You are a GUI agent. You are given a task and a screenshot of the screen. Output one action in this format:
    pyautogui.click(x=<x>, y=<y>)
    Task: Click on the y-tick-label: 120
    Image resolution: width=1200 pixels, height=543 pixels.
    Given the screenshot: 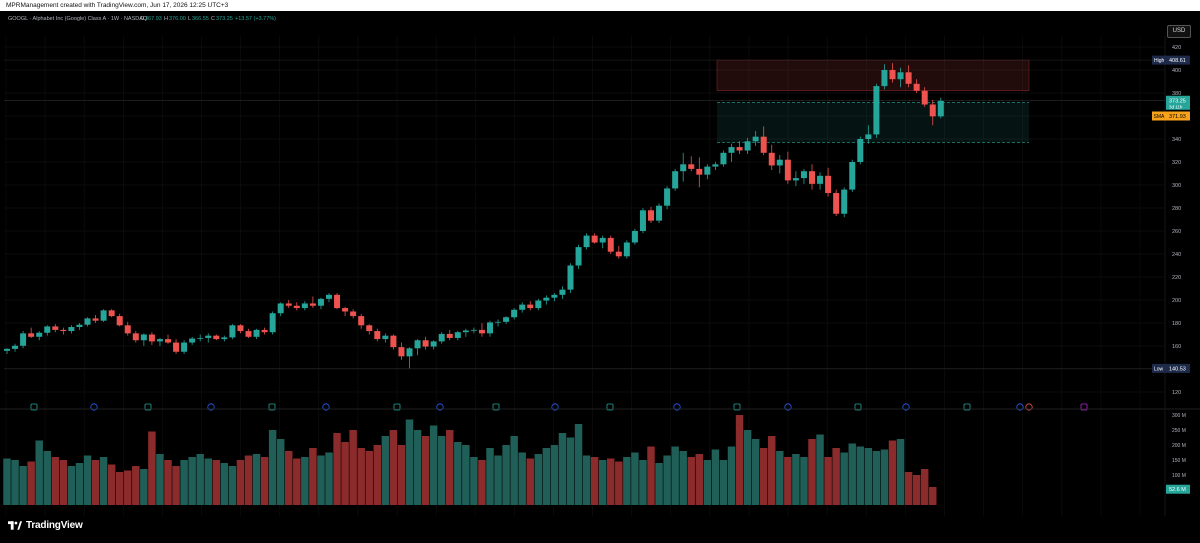 What is the action you would take?
    pyautogui.click(x=1176, y=393)
    